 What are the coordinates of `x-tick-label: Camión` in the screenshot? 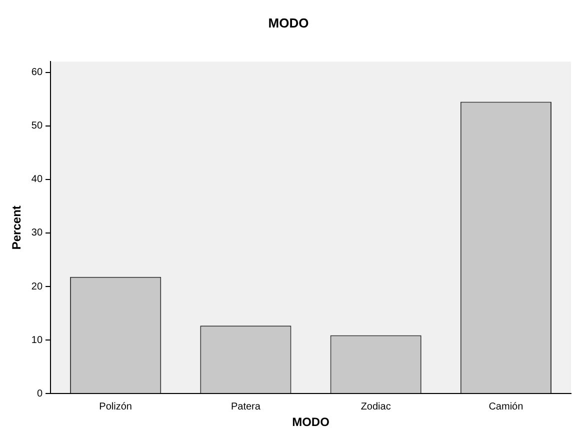 It's located at (506, 406).